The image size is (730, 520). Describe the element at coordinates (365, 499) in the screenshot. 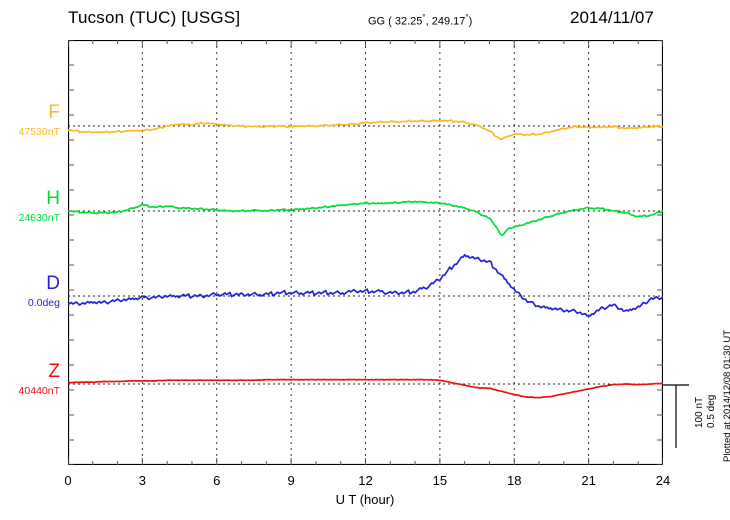

I see `x-axis-title: U T (hour)` at that location.